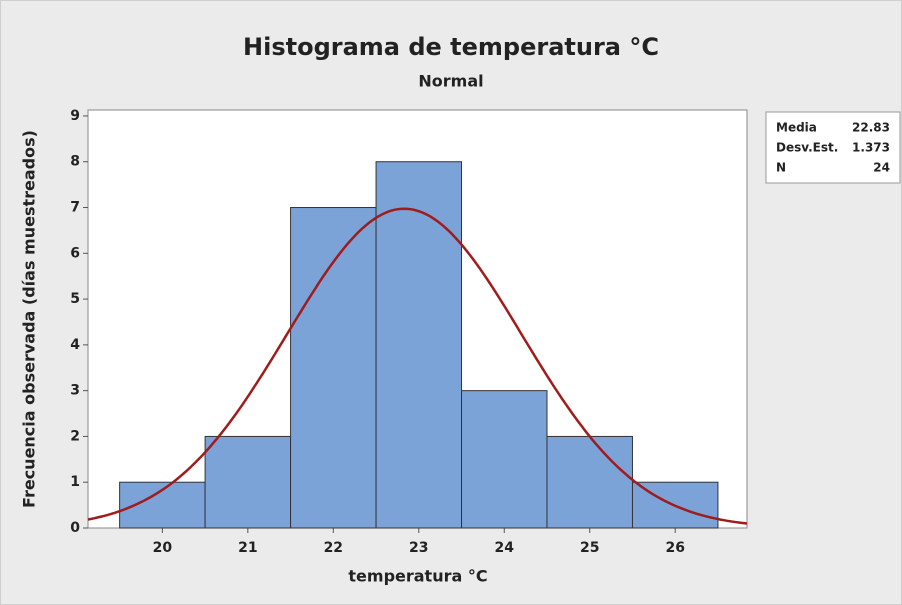  Describe the element at coordinates (451, 47) in the screenshot. I see `chart-title: Histograma de temperatura °C` at that location.